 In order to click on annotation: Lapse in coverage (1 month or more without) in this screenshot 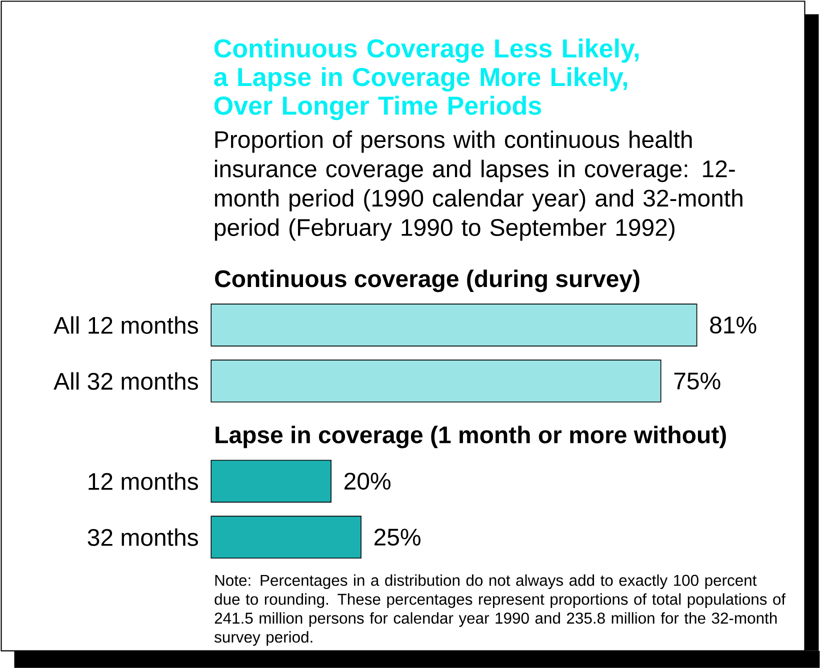, I will do `click(471, 437)`.